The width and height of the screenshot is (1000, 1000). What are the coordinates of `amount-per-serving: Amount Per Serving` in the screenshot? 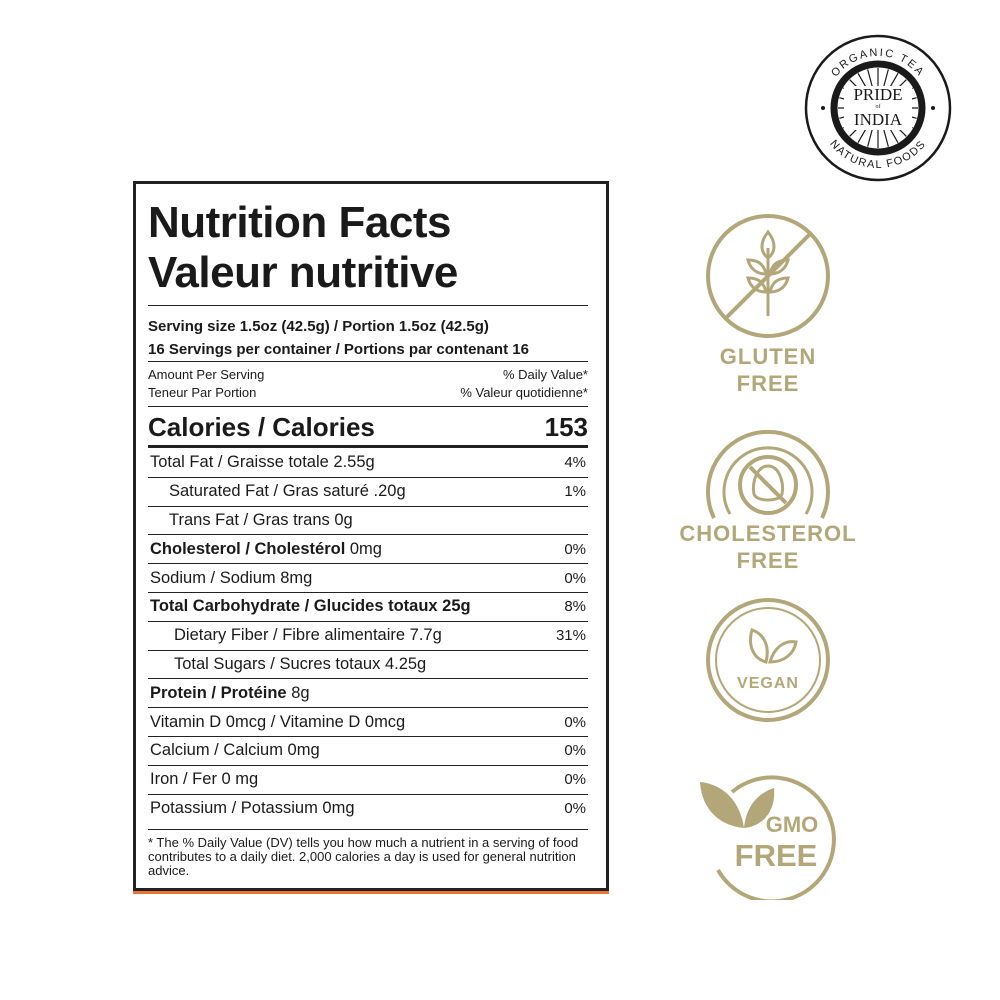 It's located at (206, 374).